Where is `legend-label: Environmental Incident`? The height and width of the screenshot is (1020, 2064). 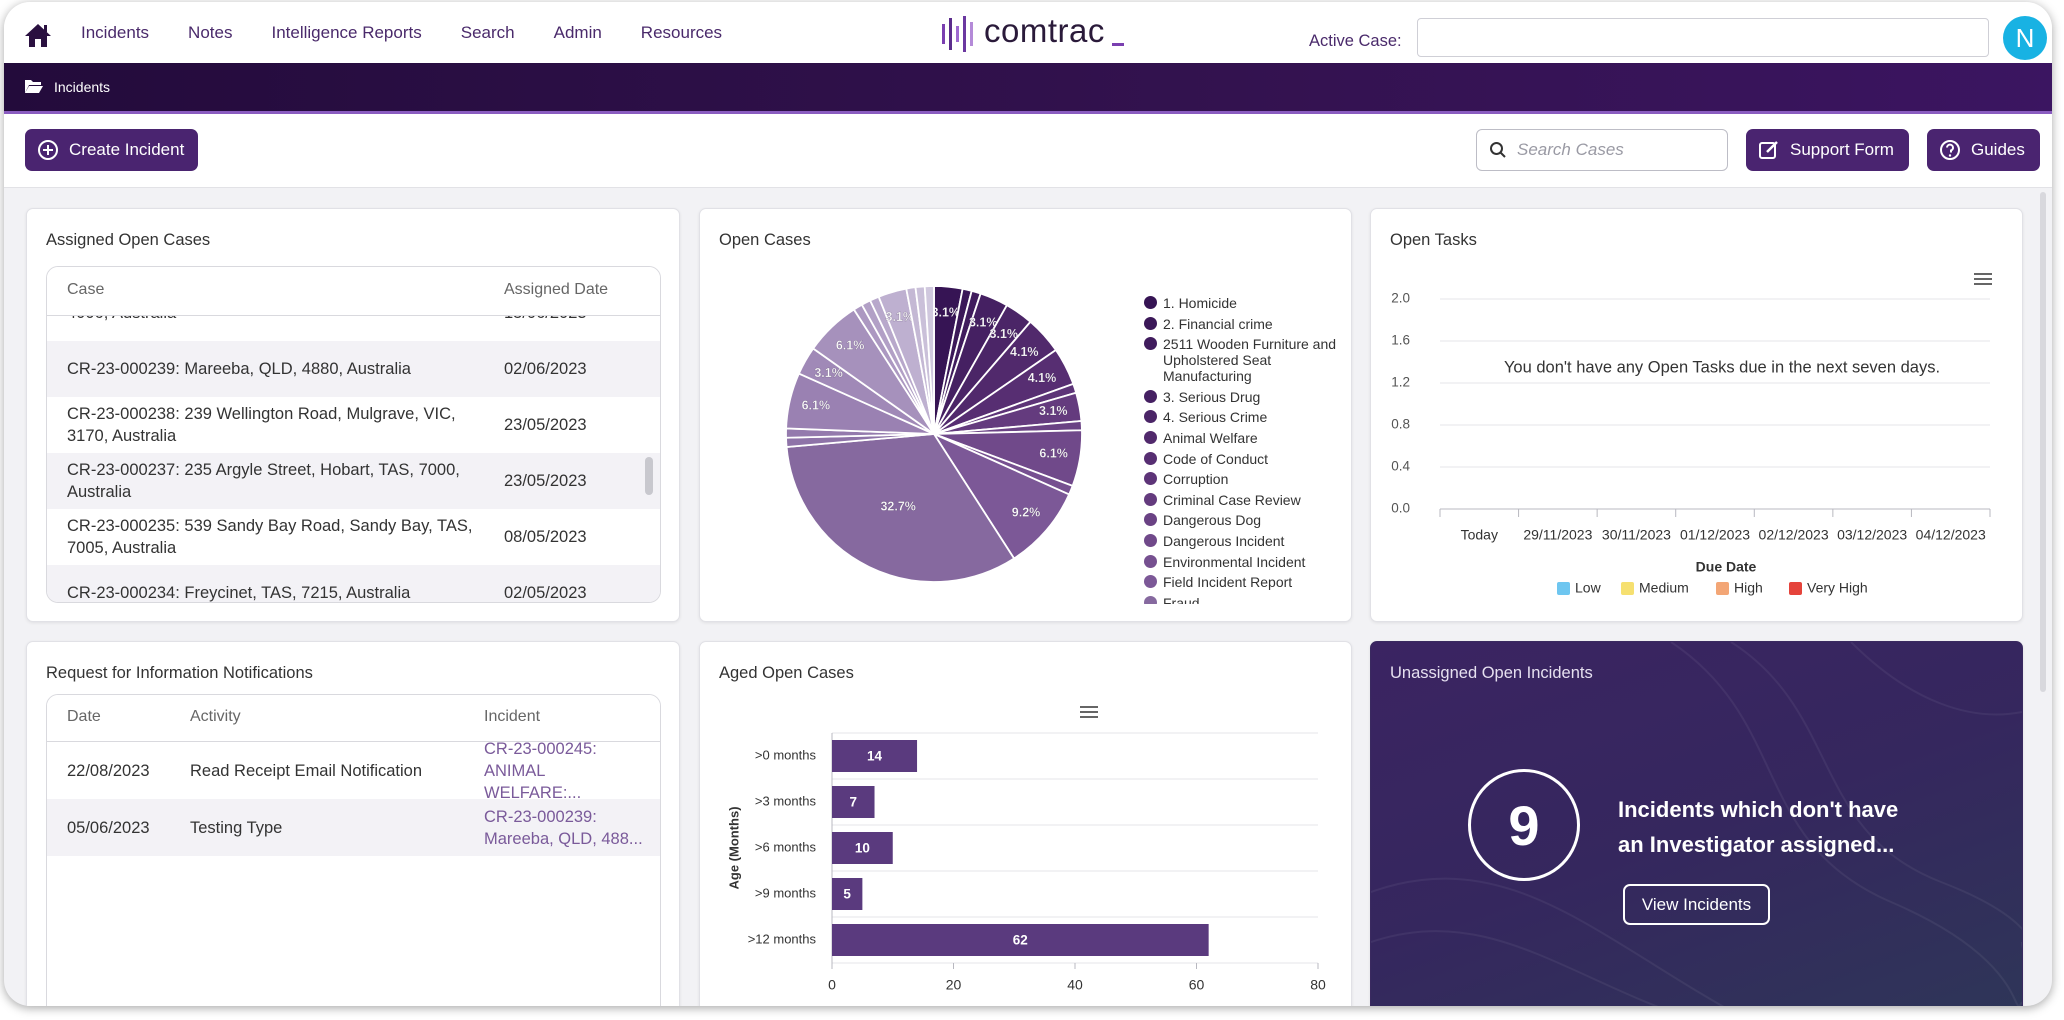
legend-label: Environmental Incident is located at coordinates (1234, 561).